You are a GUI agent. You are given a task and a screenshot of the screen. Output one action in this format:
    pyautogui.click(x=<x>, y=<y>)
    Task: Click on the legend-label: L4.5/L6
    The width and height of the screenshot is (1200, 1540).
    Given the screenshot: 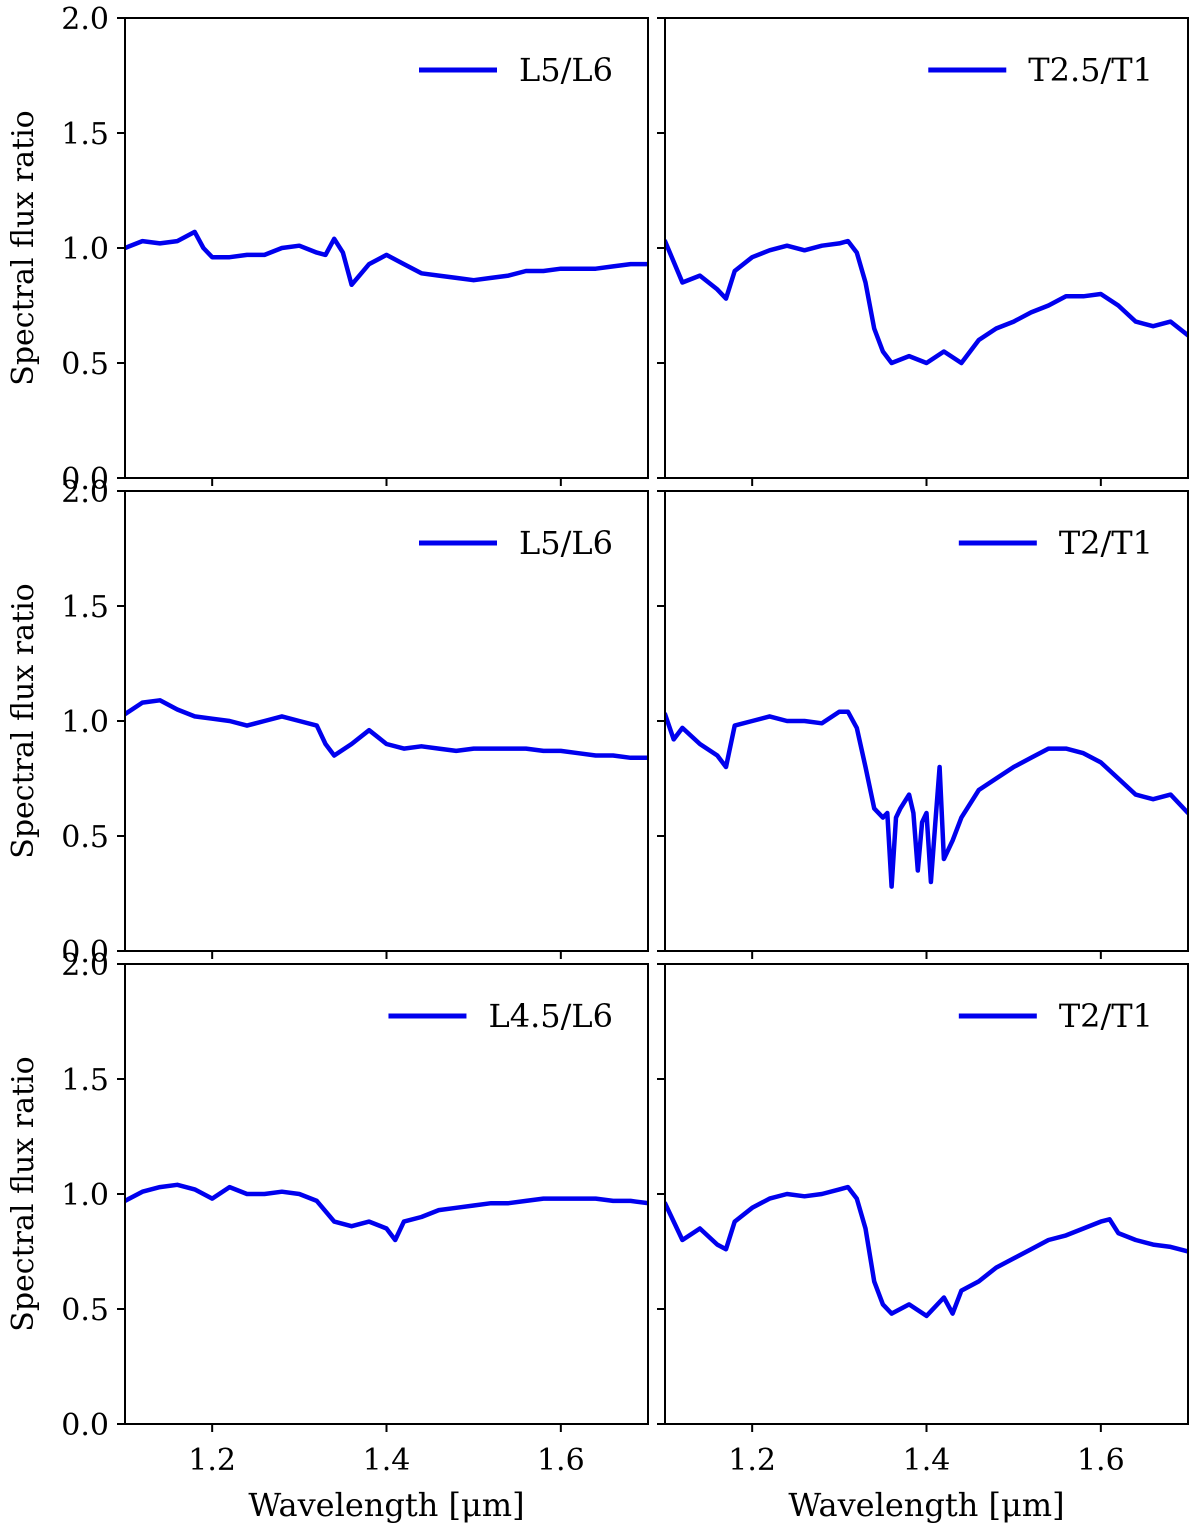 What is the action you would take?
    pyautogui.click(x=550, y=1016)
    